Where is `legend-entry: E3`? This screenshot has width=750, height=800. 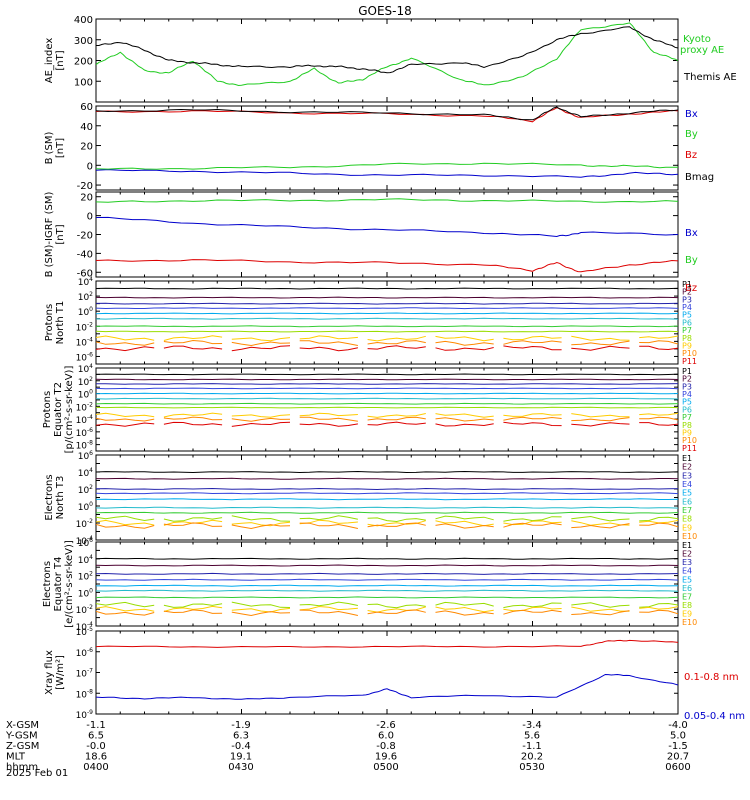
legend-entry: E3 is located at coordinates (687, 475).